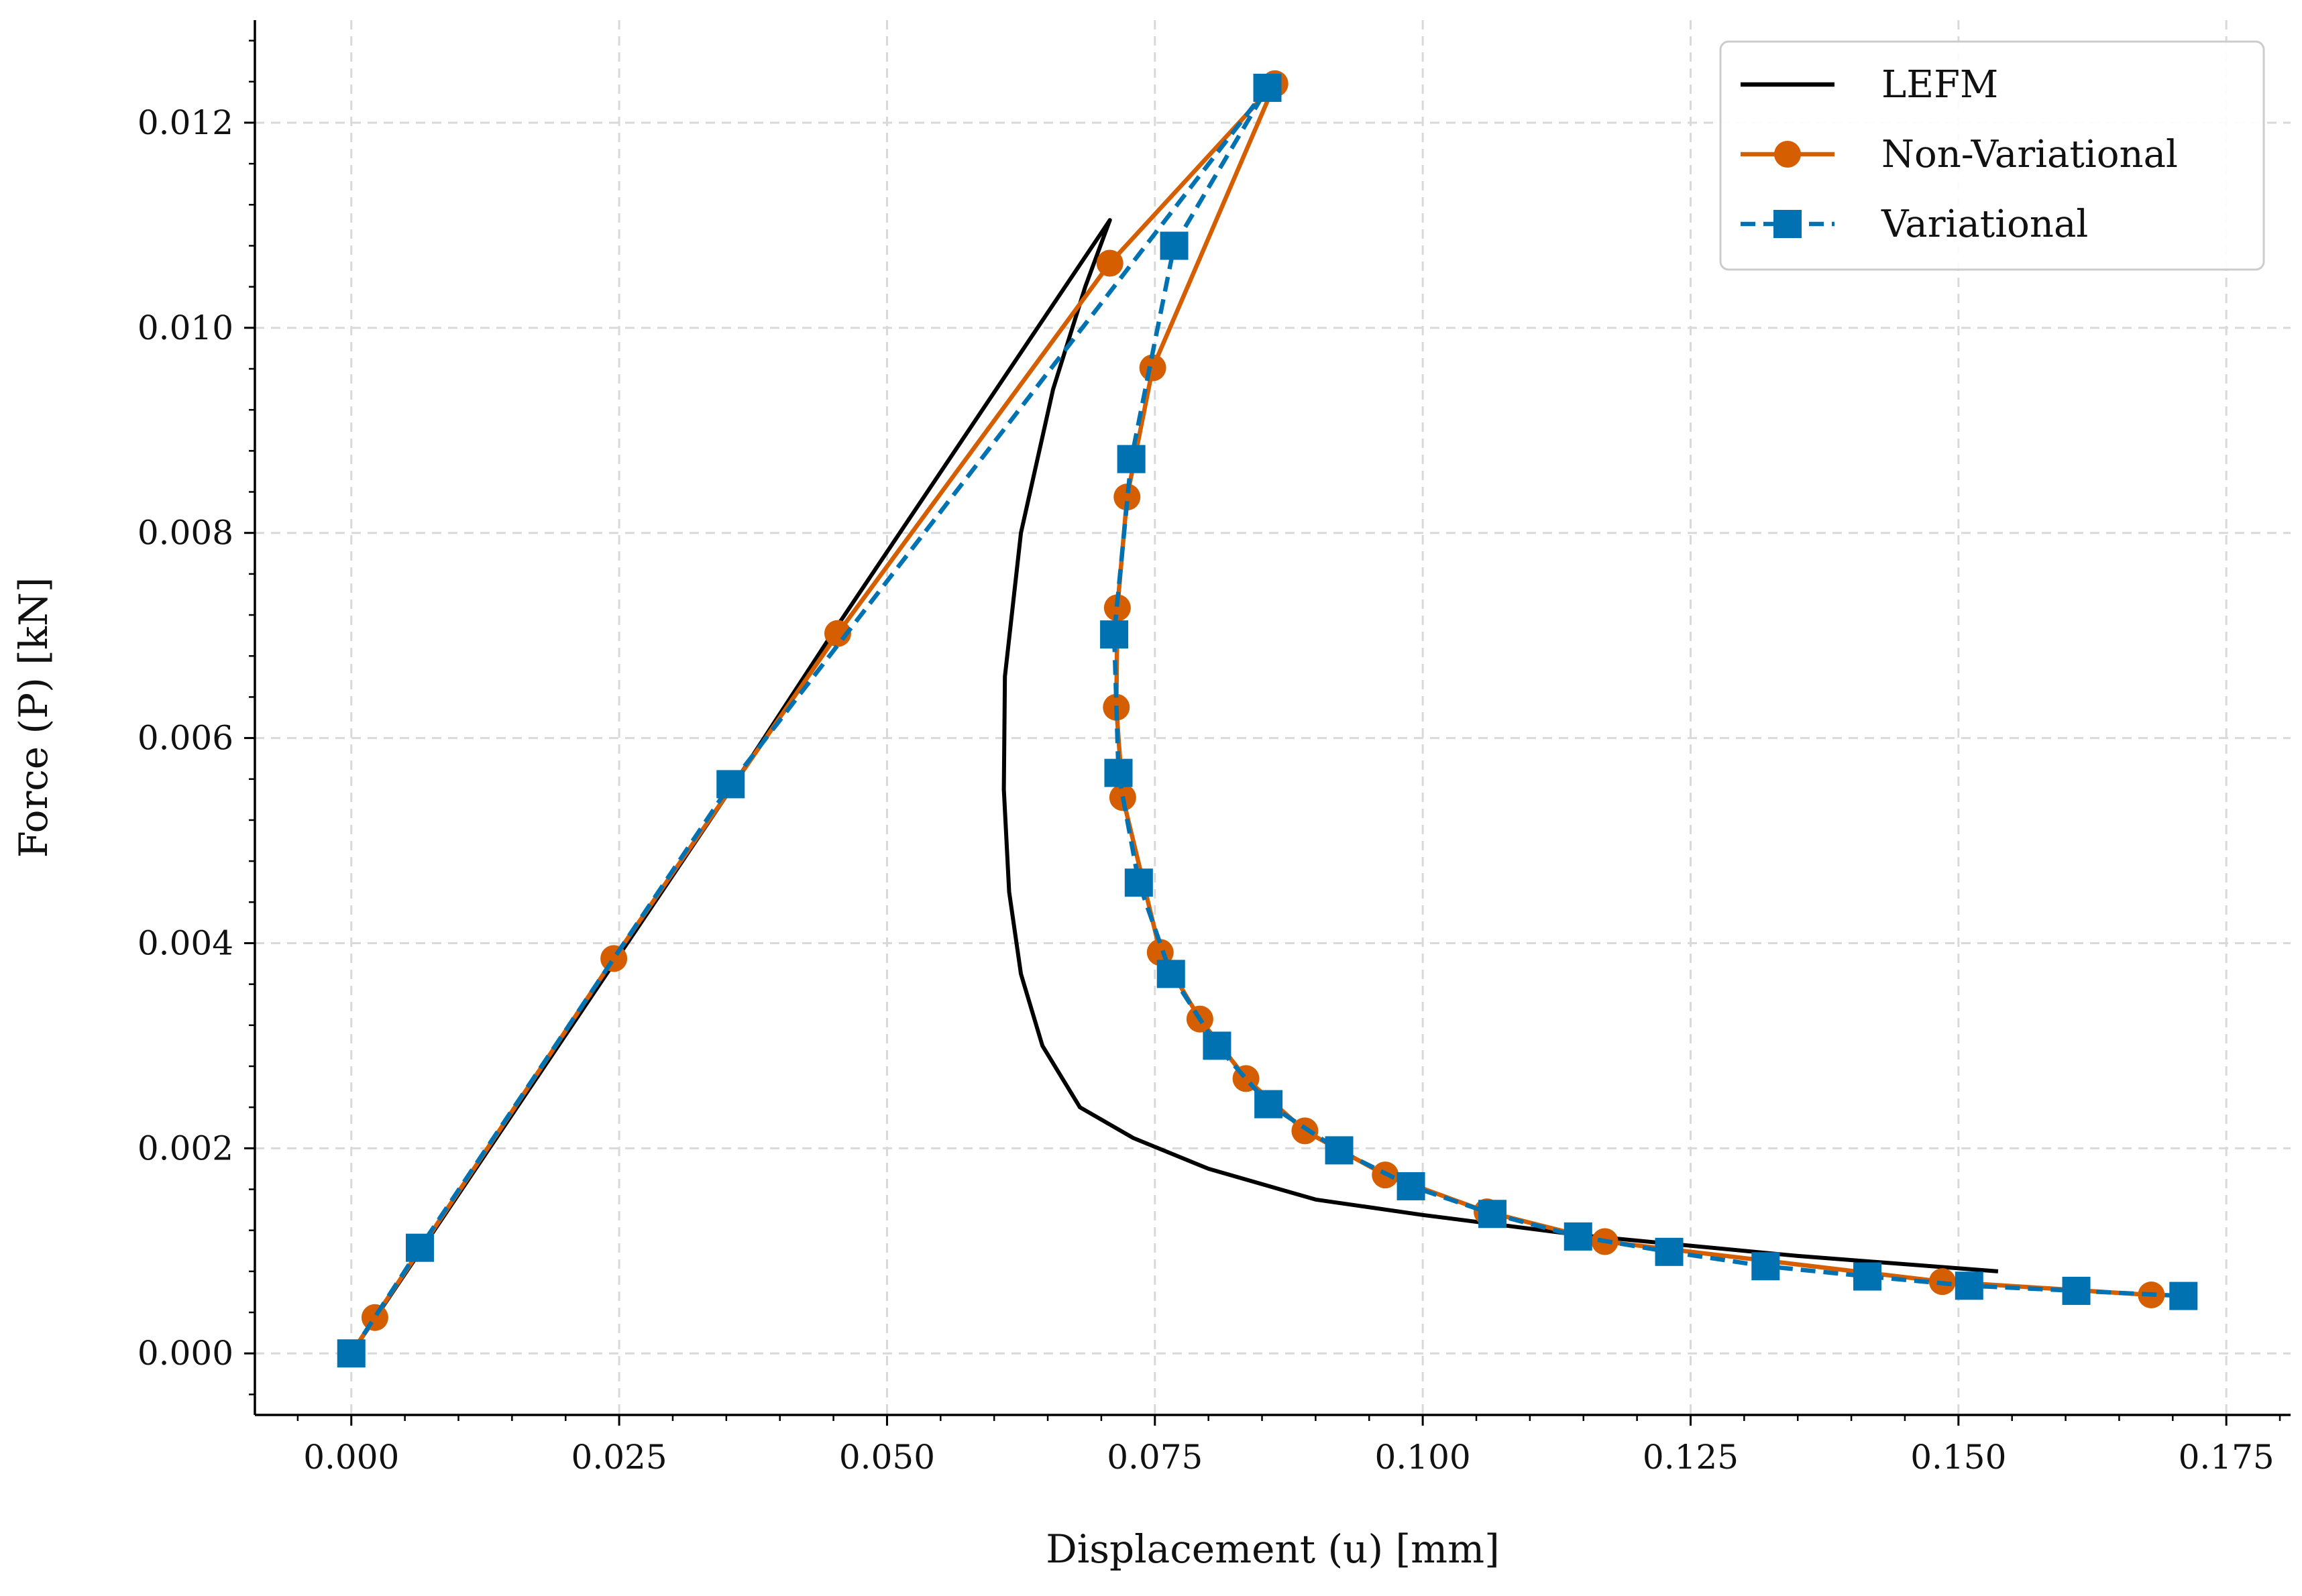 Image resolution: width=2302 pixels, height=1596 pixels. What do you see at coordinates (351, 1457) in the screenshot?
I see `x-tick-label: 0.000` at bounding box center [351, 1457].